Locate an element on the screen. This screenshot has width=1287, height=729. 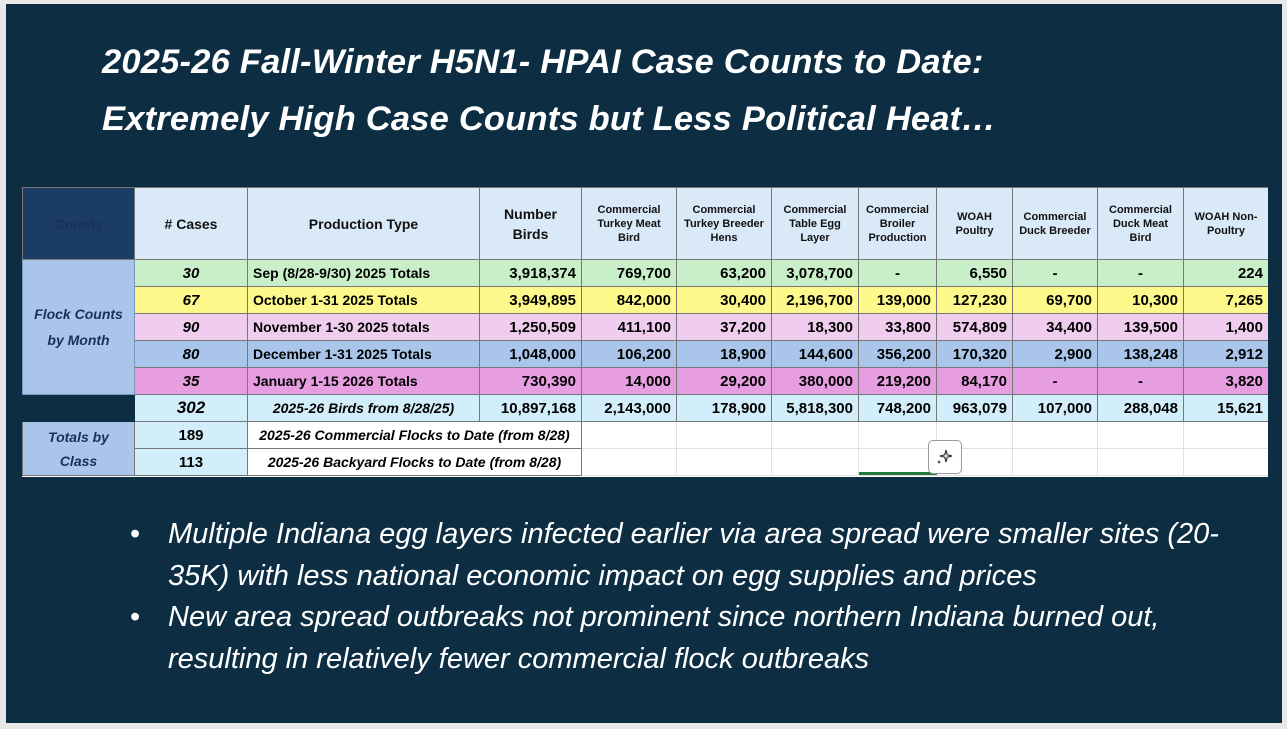
header-county: County is located at coordinates (78, 223).